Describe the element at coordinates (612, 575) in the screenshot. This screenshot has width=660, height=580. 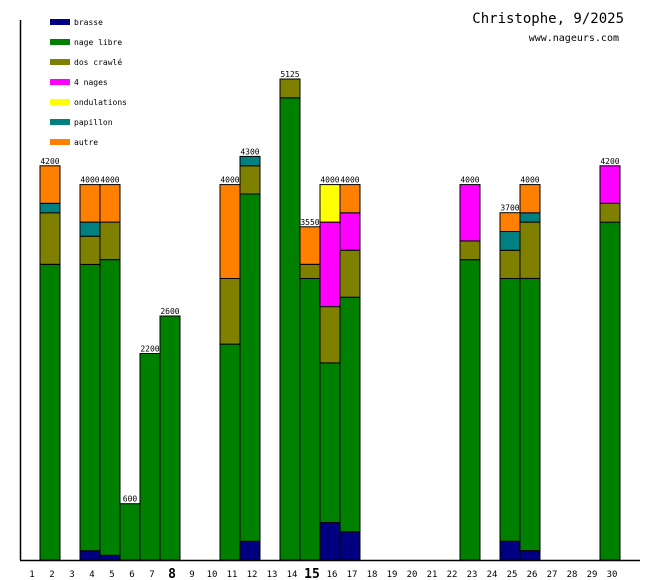
I see `x-tick-label: 30` at that location.